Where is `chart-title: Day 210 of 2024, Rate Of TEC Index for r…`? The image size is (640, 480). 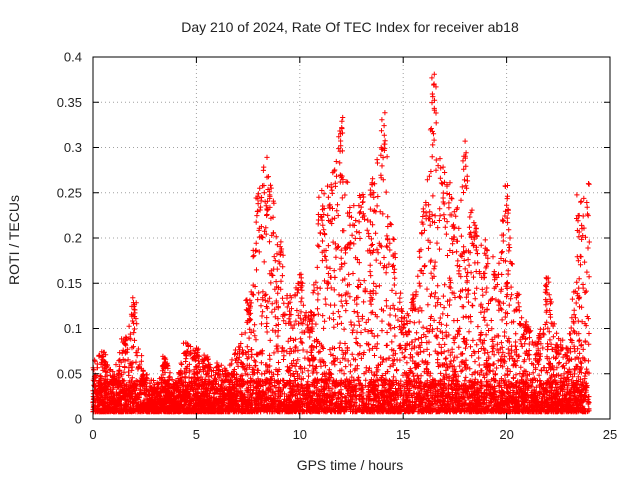
chart-title: Day 210 of 2024, Rate Of TEC Index for r… is located at coordinates (350, 27).